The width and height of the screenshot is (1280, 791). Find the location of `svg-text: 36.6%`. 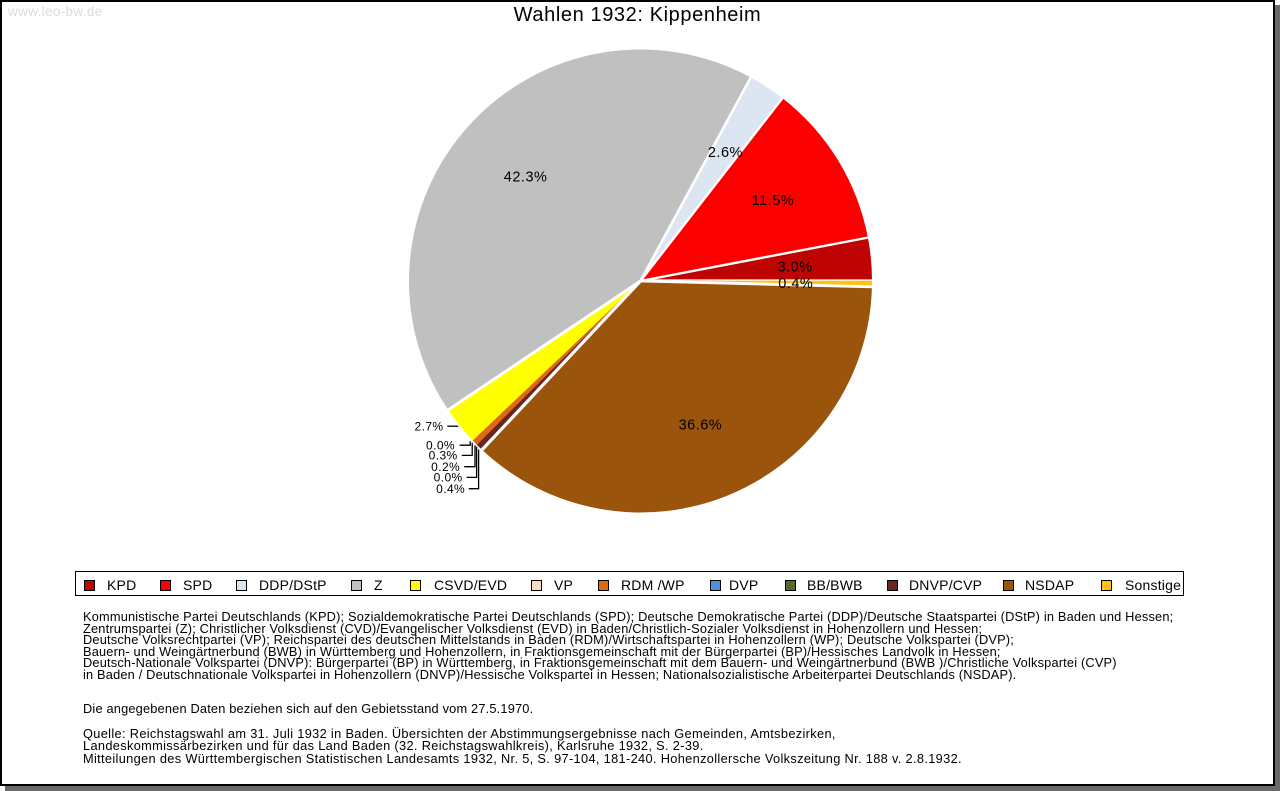

svg-text: 36.6% is located at coordinates (701, 425).